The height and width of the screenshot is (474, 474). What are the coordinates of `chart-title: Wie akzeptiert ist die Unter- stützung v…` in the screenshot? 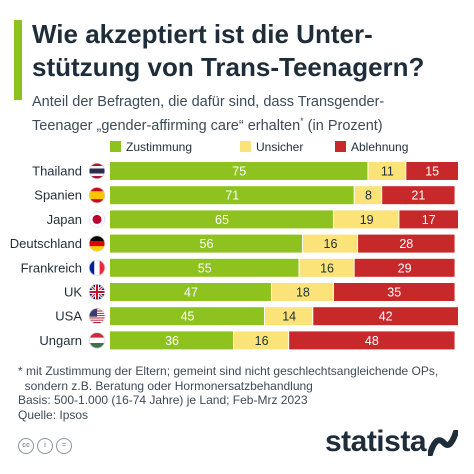 It's located at (247, 51).